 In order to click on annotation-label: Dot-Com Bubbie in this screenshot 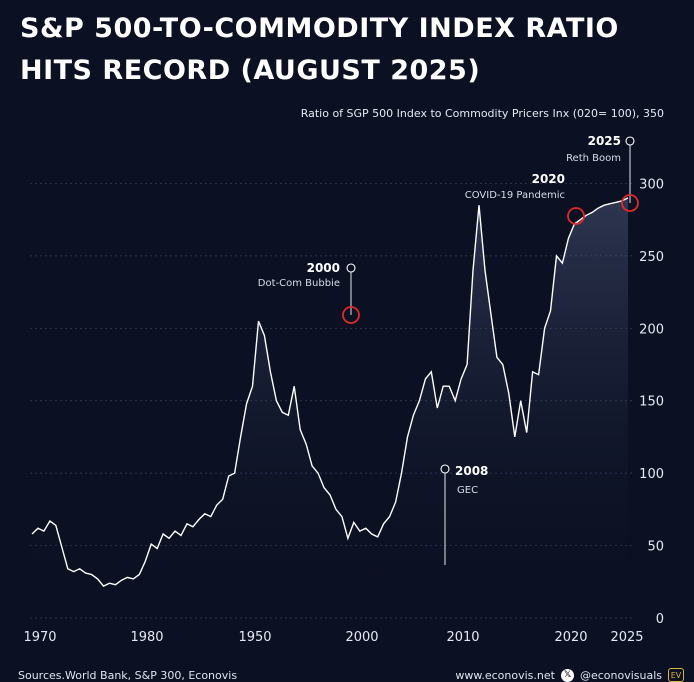, I will do `click(299, 283)`.